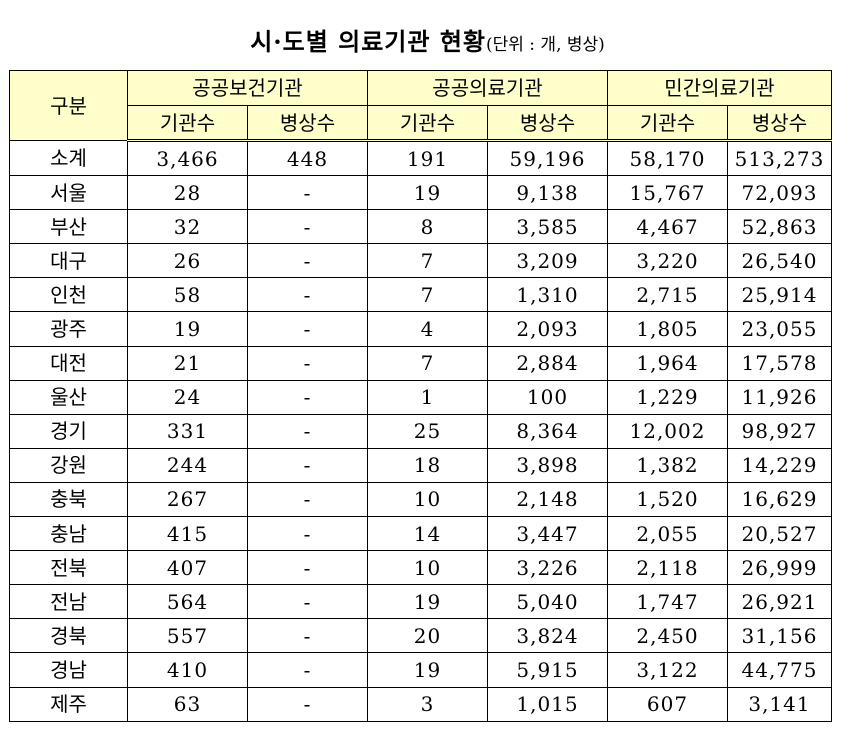  Describe the element at coordinates (187, 295) in the screenshot. I see `value-cell: 58` at that location.